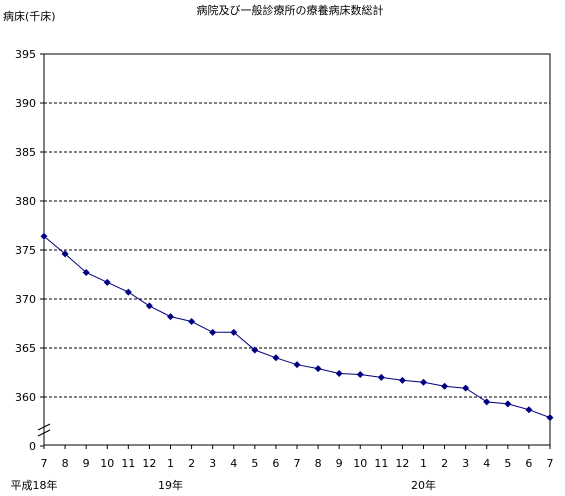  I want to click on y-axis-unit-label: 病床(千床), so click(29, 16).